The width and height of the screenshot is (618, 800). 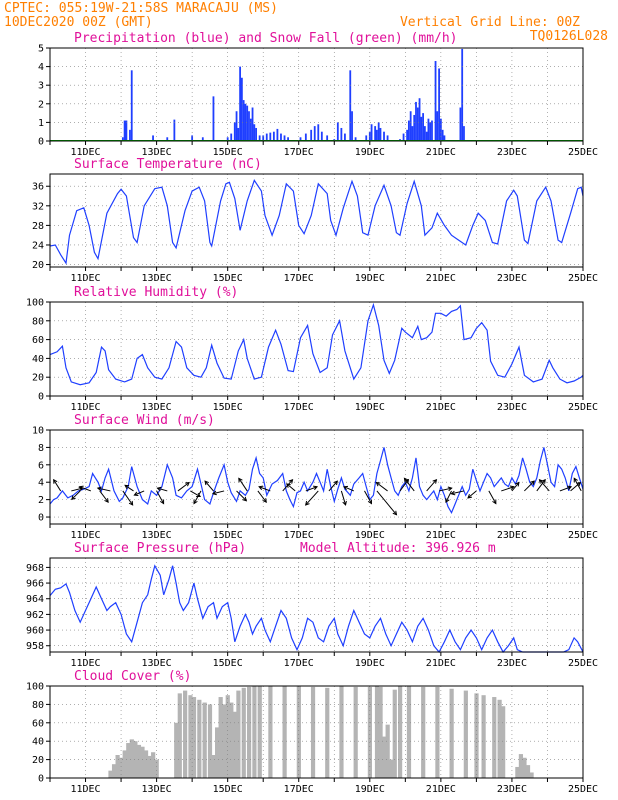 What do you see at coordinates (38, 206) in the screenshot?
I see `y-tick-label: 32` at bounding box center [38, 206].